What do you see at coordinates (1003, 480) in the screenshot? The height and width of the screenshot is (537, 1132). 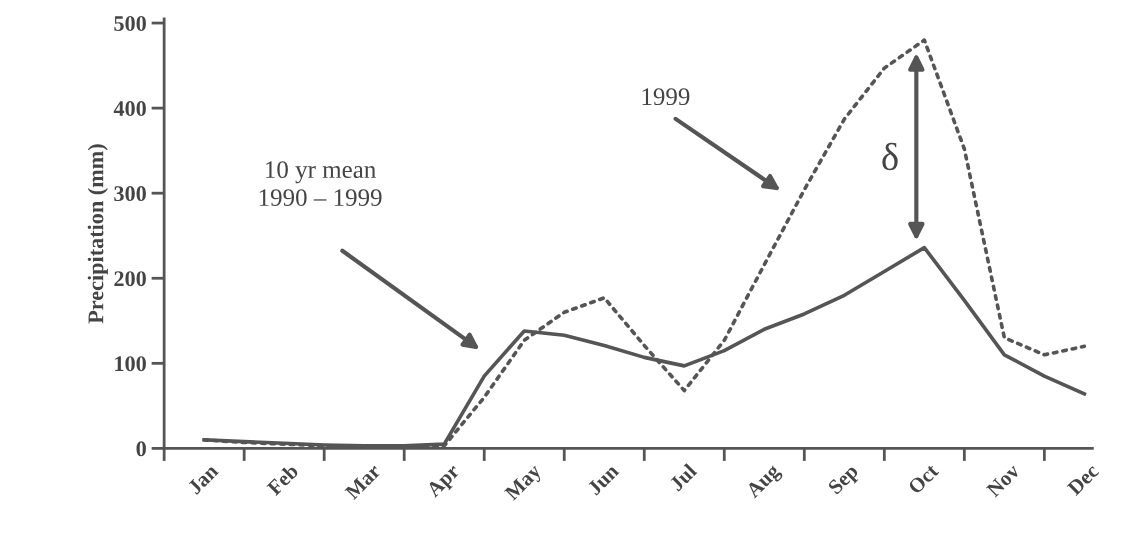 I see `x-tick-label: Nov` at bounding box center [1003, 480].